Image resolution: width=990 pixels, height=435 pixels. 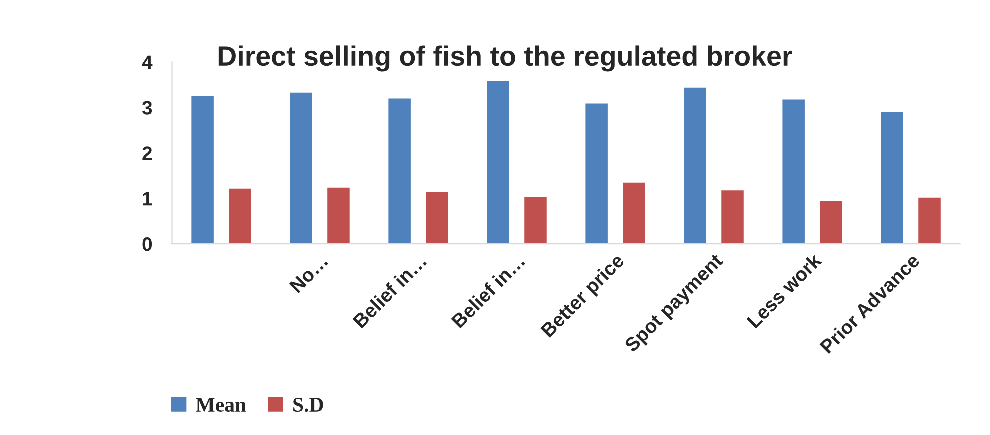 What do you see at coordinates (309, 405) in the screenshot?
I see `legend-label: S.D` at bounding box center [309, 405].